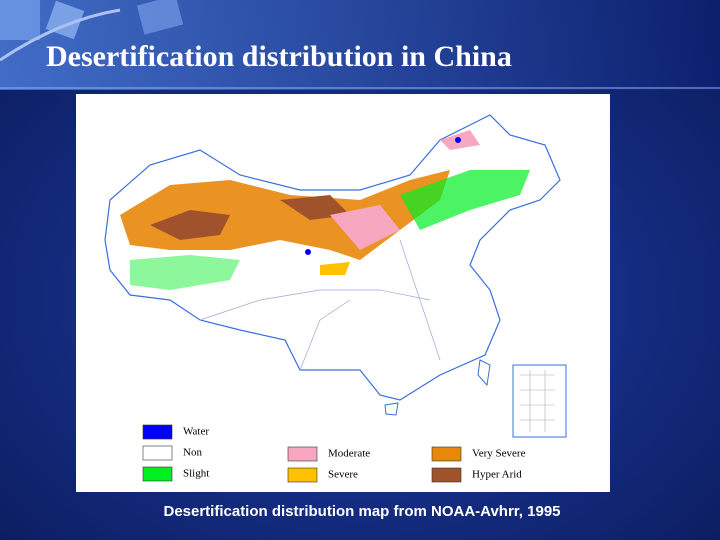 The image size is (720, 540). I want to click on legend-label: Hyper Arid, so click(497, 475).